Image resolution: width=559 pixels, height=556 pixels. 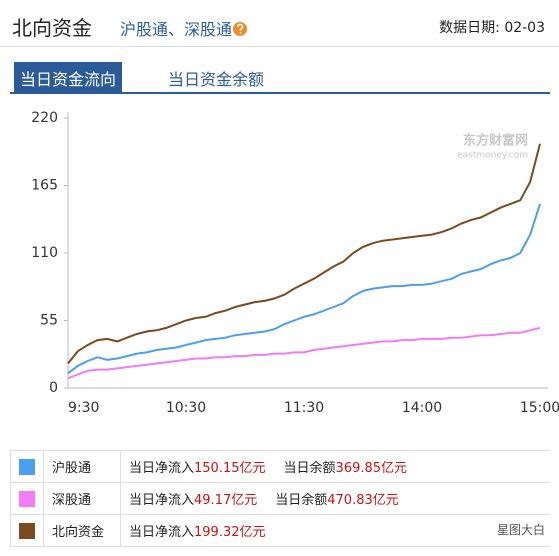 What do you see at coordinates (492, 156) in the screenshot?
I see `watermark: eastmoney.com` at bounding box center [492, 156].